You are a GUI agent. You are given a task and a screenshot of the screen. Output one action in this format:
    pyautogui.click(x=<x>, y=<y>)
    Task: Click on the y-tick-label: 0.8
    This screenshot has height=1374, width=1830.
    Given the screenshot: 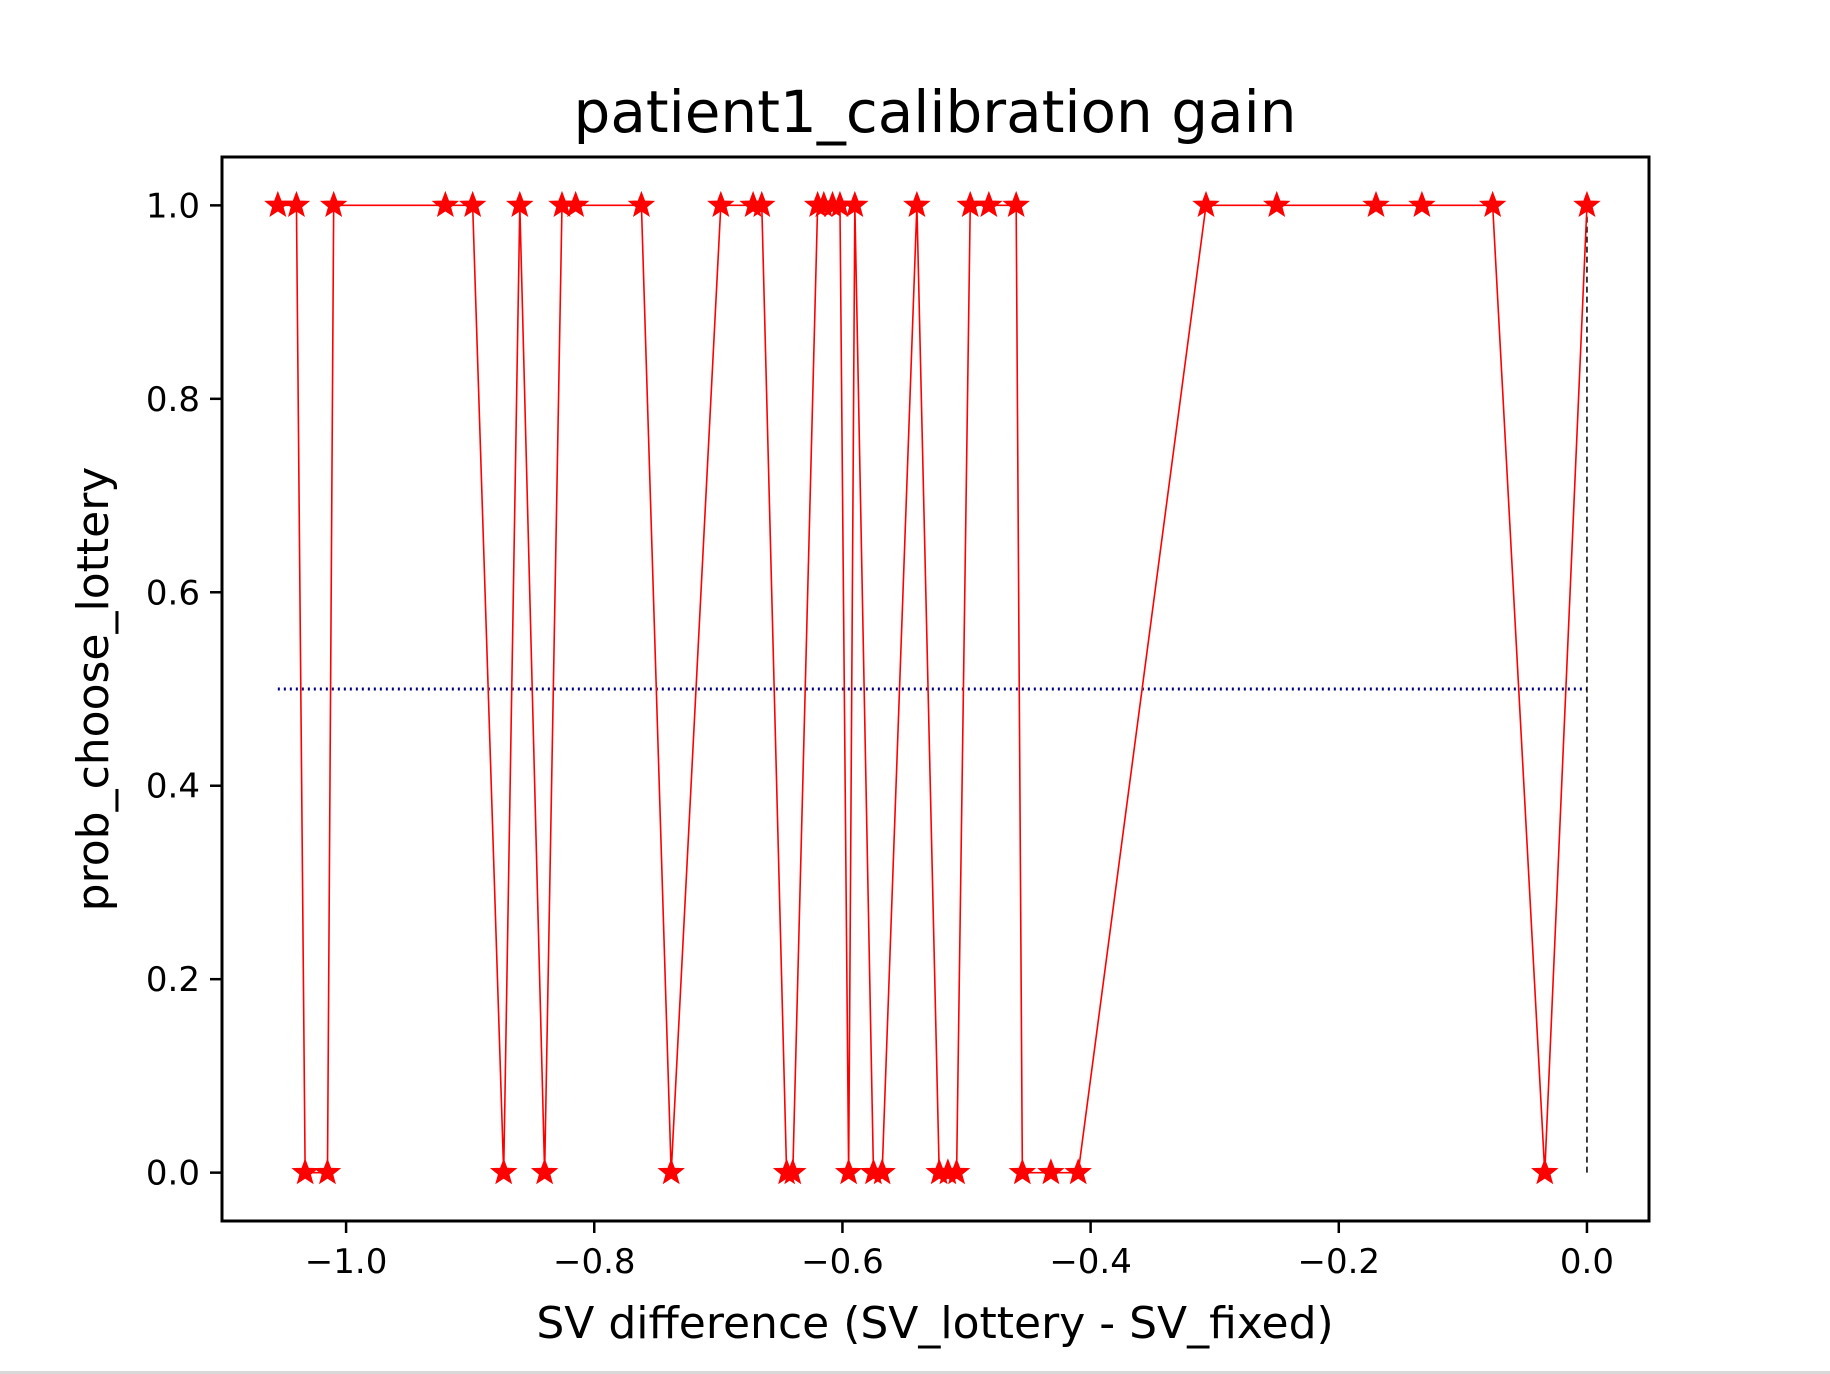 What is the action you would take?
    pyautogui.click(x=173, y=400)
    